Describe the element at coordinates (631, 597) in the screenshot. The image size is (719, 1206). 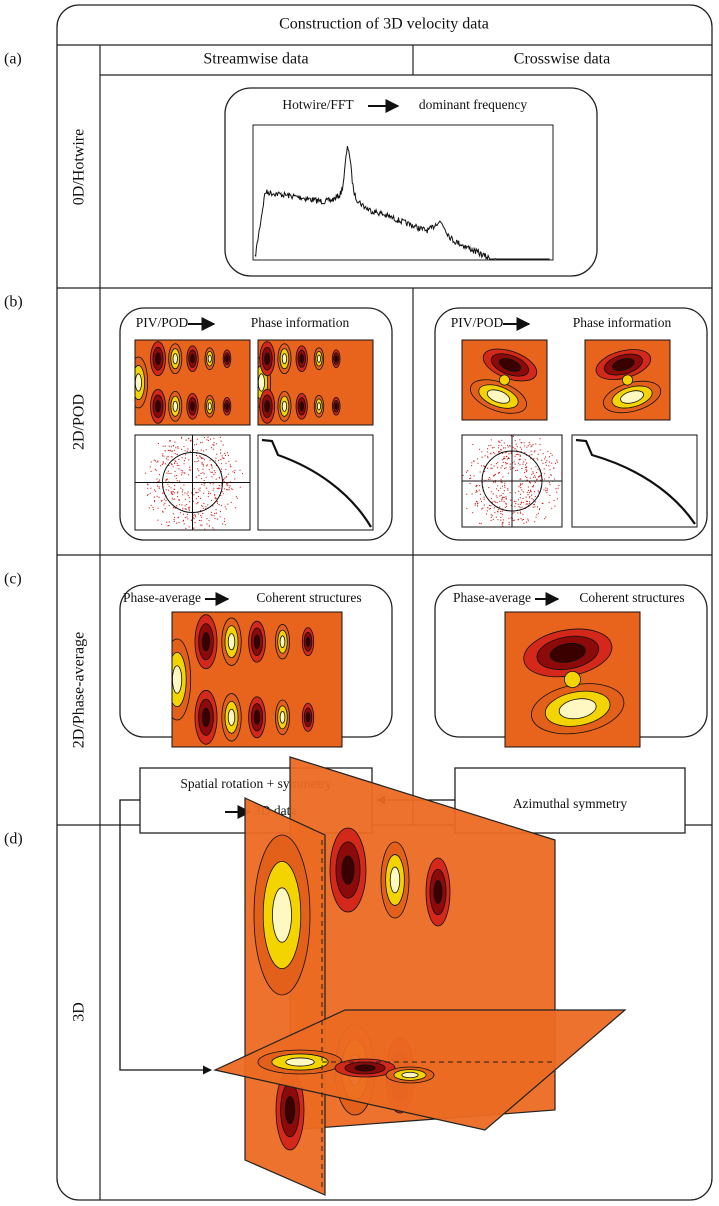
I see `result-label: Coherent structures` at that location.